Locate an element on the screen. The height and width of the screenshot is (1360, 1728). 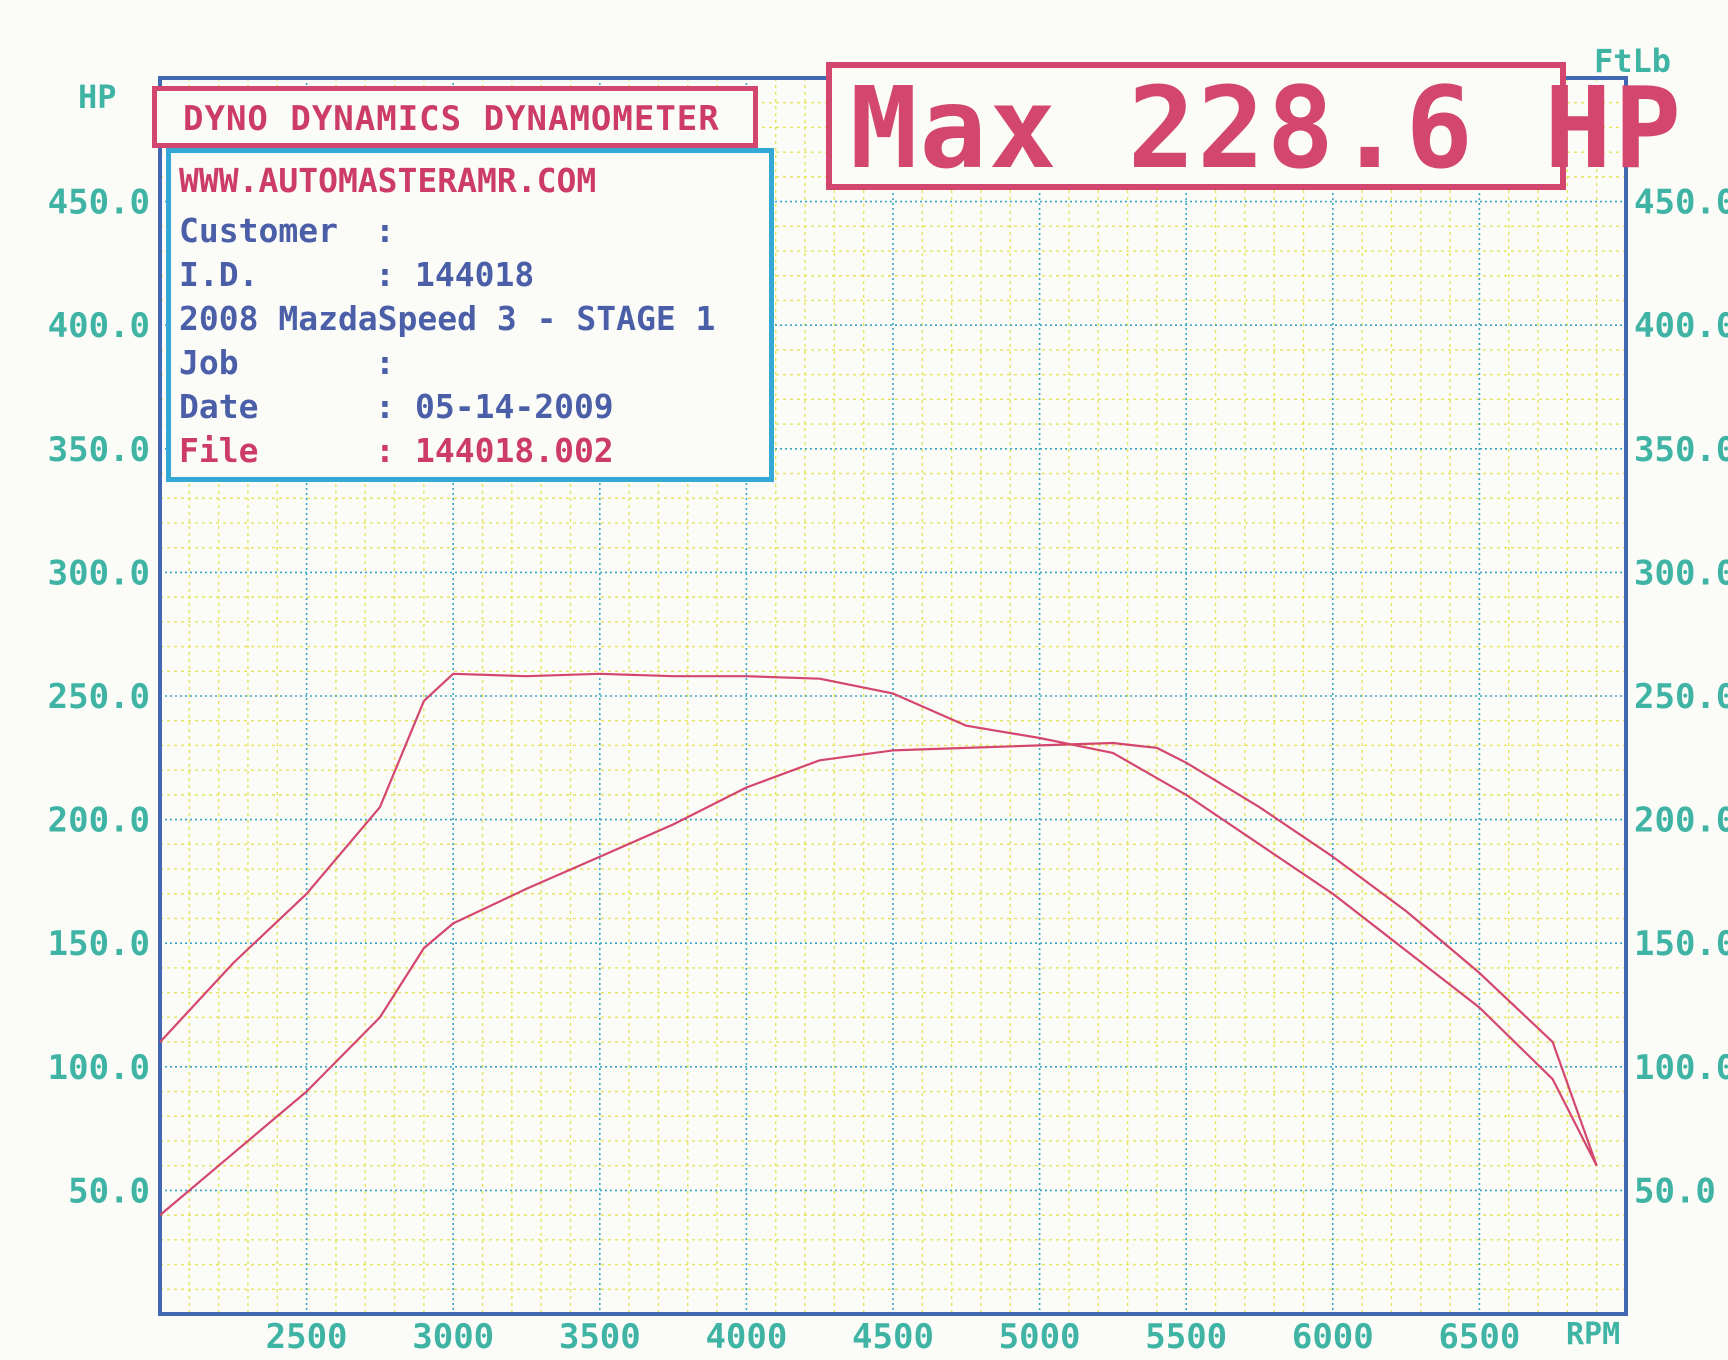
info-key: I.D. is located at coordinates (219, 274).